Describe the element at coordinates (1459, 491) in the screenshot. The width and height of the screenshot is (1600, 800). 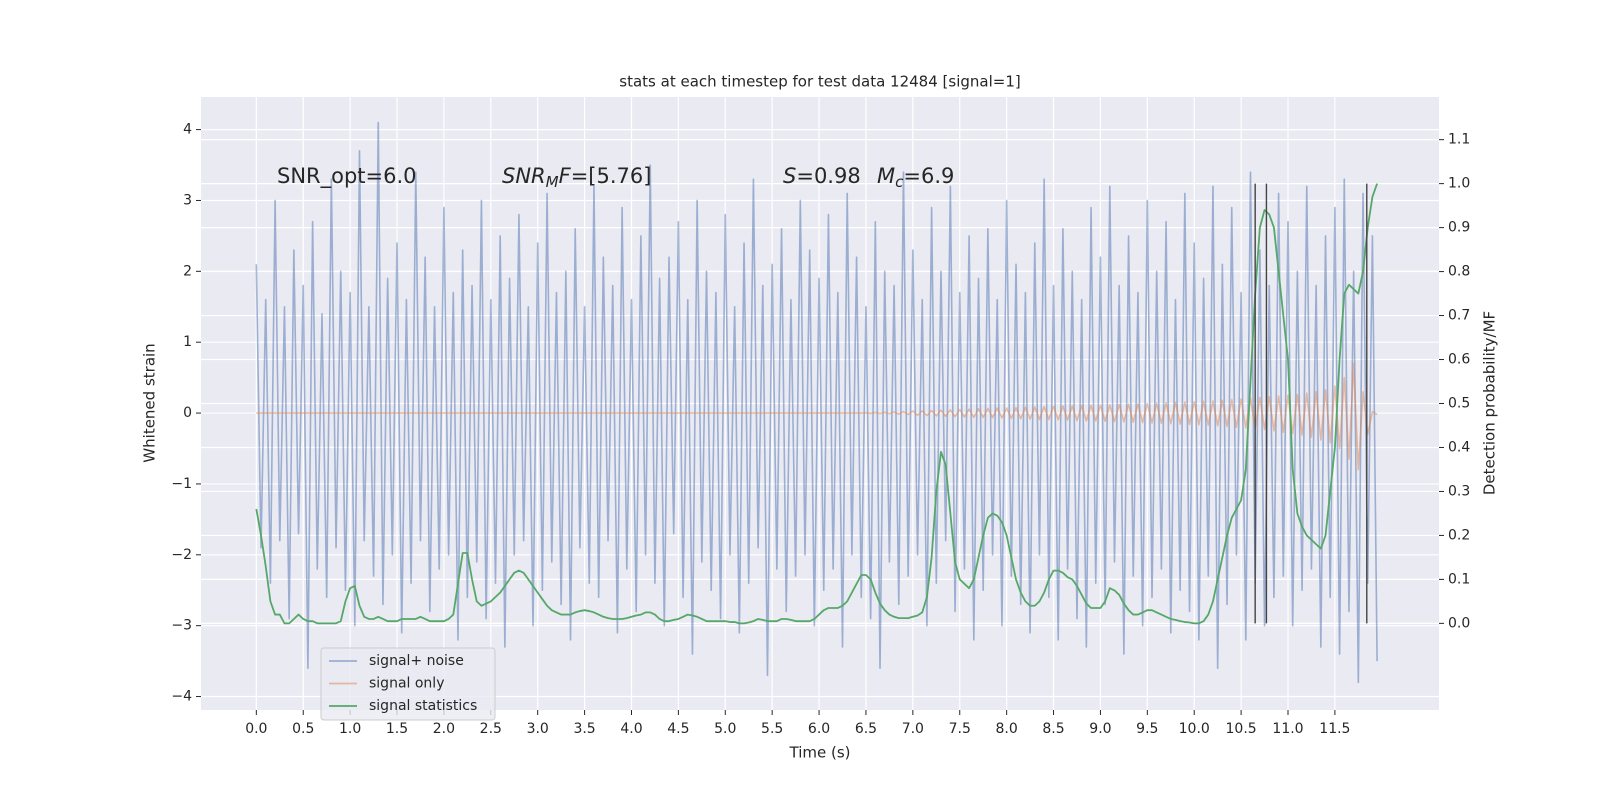
I see `y2-tick-label: 0.3` at that location.